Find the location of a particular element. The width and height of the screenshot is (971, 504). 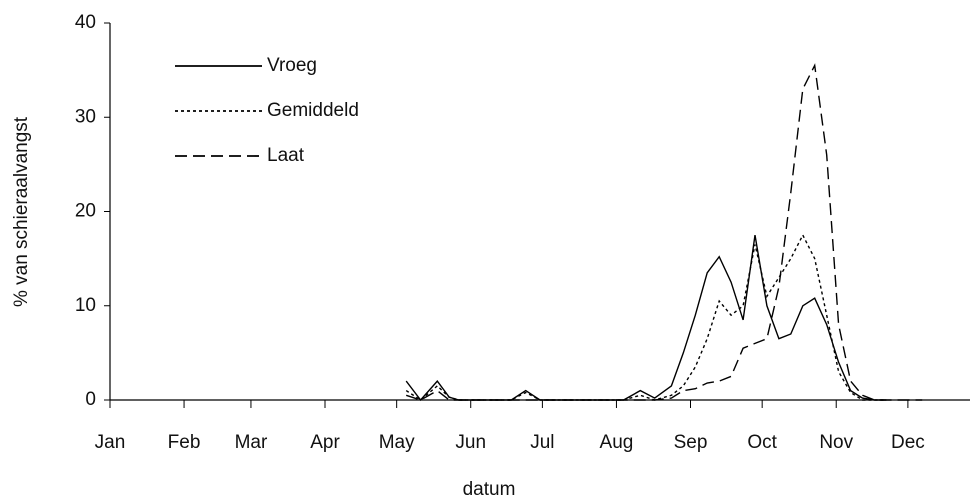

y-tick-label: 40 is located at coordinates (85, 22).